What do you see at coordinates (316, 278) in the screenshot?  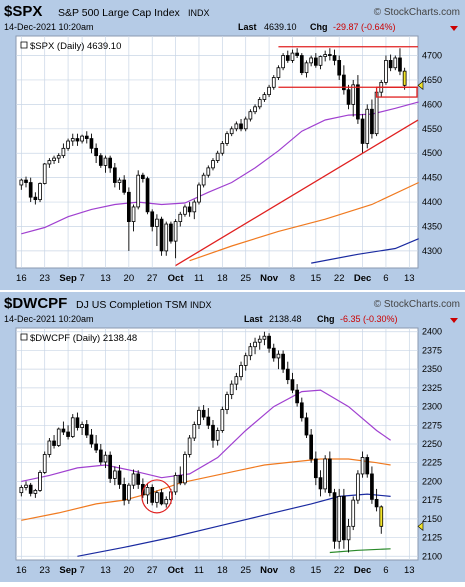 I see `spx-x-tick-label: 15` at bounding box center [316, 278].